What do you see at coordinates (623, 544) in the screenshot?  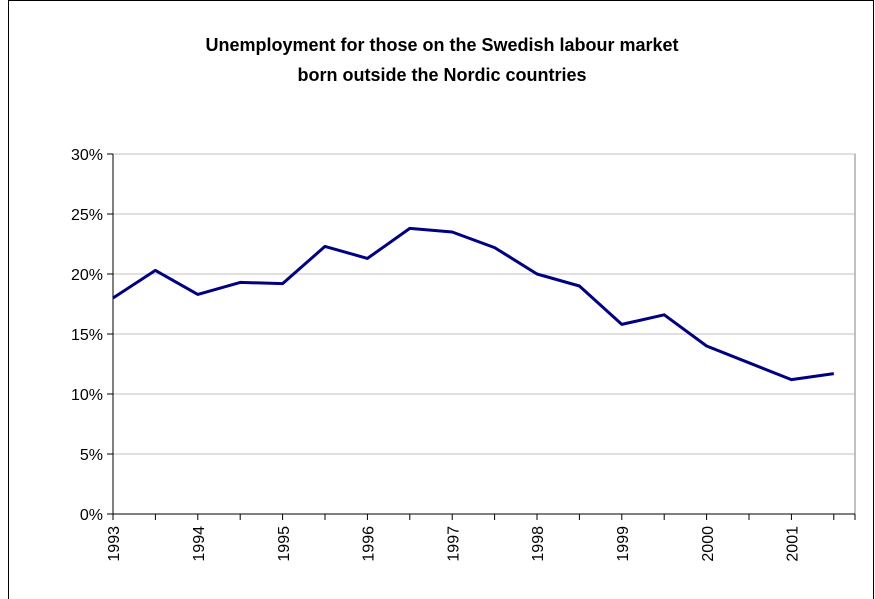 I see `x-tick-label: 1999` at bounding box center [623, 544].